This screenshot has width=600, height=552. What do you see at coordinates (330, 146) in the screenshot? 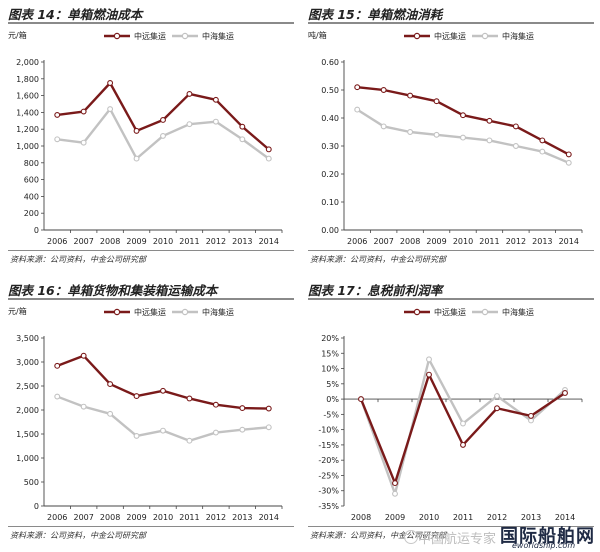
I see `y-tick-label: 0.30` at bounding box center [330, 146].